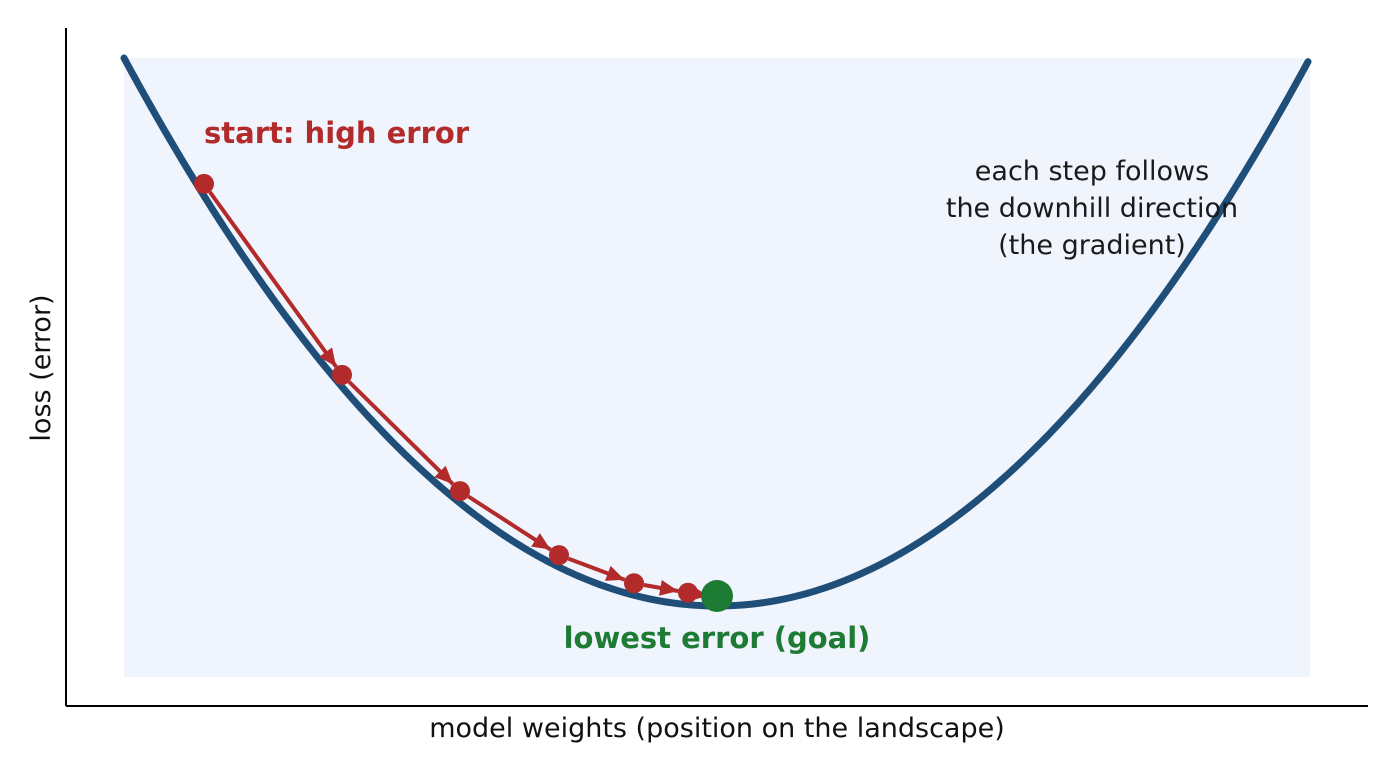 Image resolution: width=1396 pixels, height=772 pixels. I want to click on start-label: start: high error, so click(337, 133).